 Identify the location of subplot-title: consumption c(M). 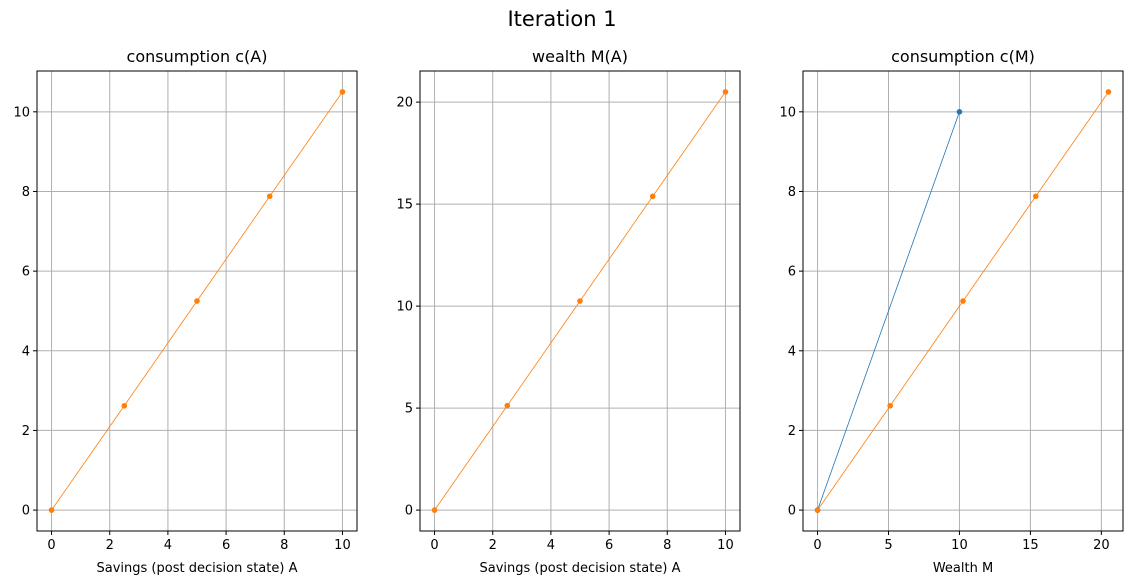
(963, 56).